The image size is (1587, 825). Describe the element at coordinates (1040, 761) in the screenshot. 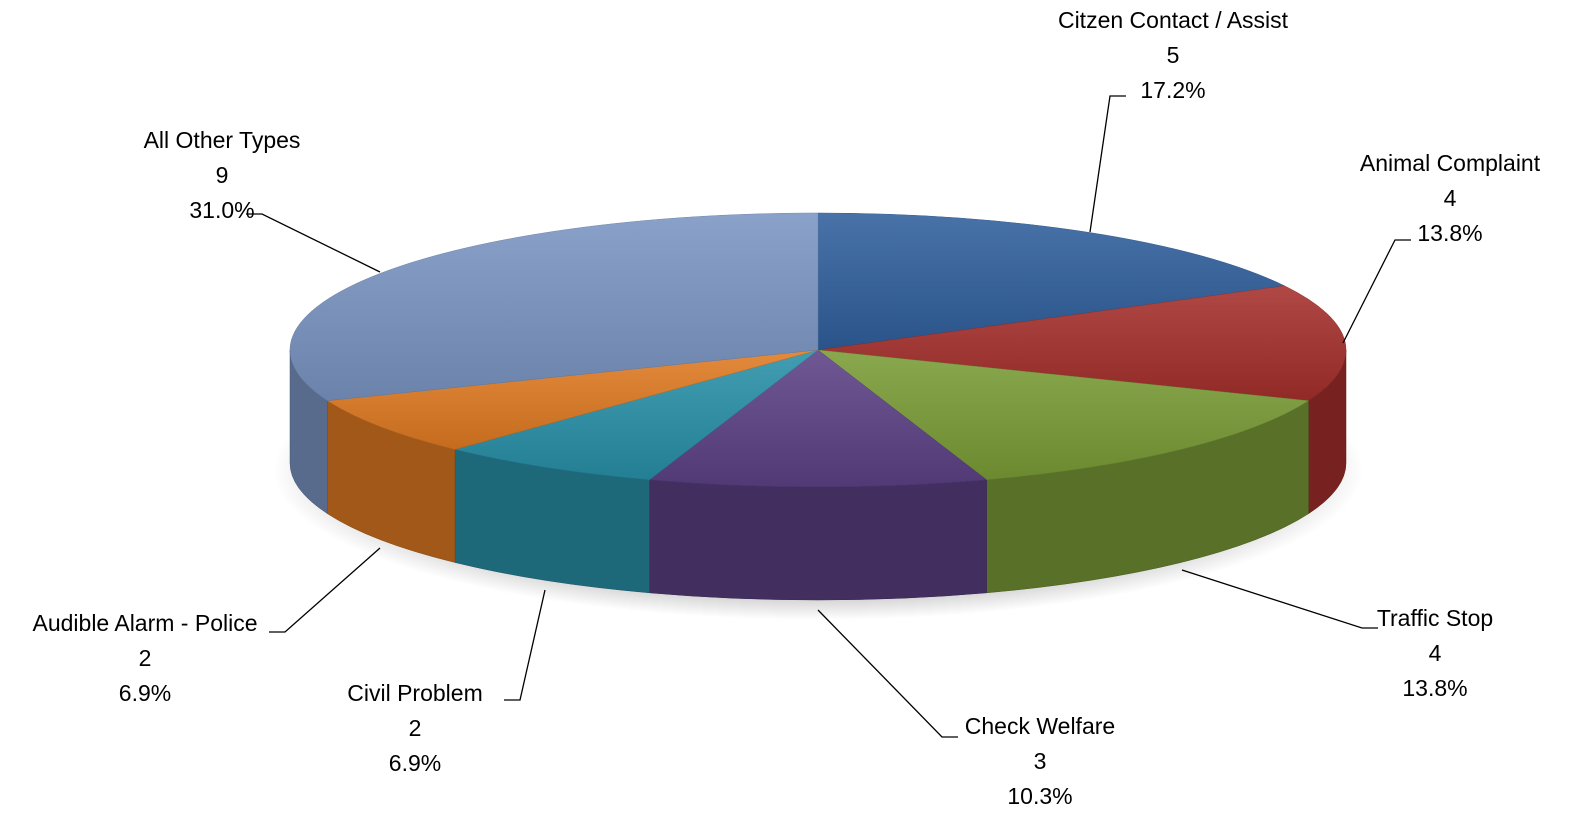

I see `slice-label-value: 3` at that location.